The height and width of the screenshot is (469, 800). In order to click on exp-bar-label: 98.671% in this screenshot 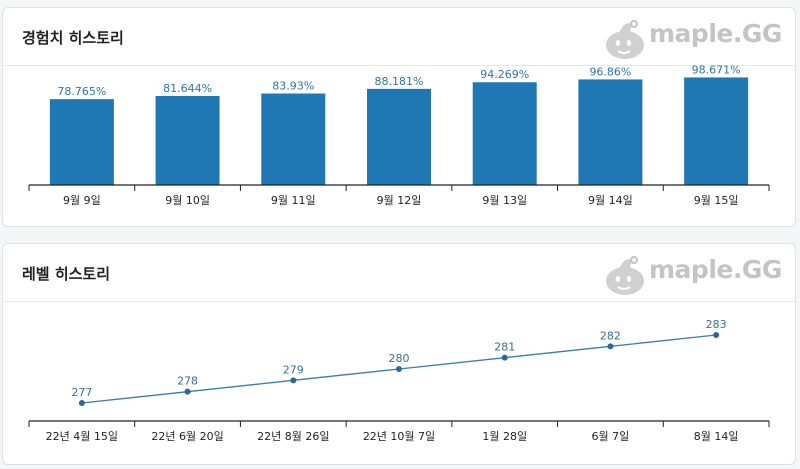, I will do `click(716, 69)`.